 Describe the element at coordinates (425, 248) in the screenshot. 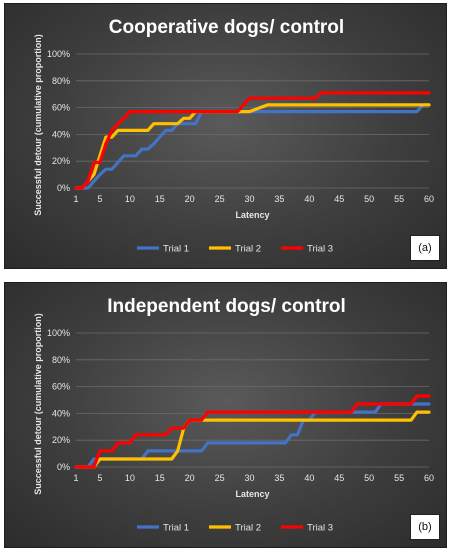

I see `panel-label-a: (a)` at that location.